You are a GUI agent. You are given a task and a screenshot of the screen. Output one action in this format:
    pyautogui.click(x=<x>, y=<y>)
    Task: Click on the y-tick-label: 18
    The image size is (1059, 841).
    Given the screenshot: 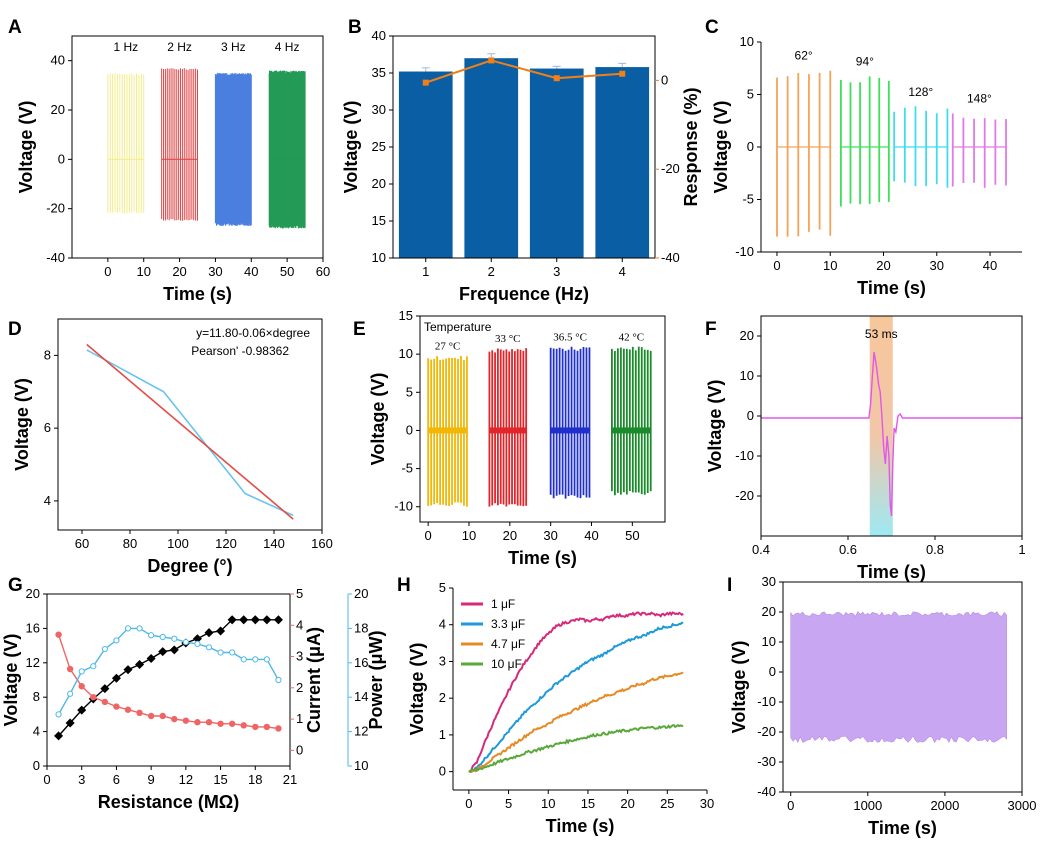 What is the action you would take?
    pyautogui.click(x=361, y=627)
    